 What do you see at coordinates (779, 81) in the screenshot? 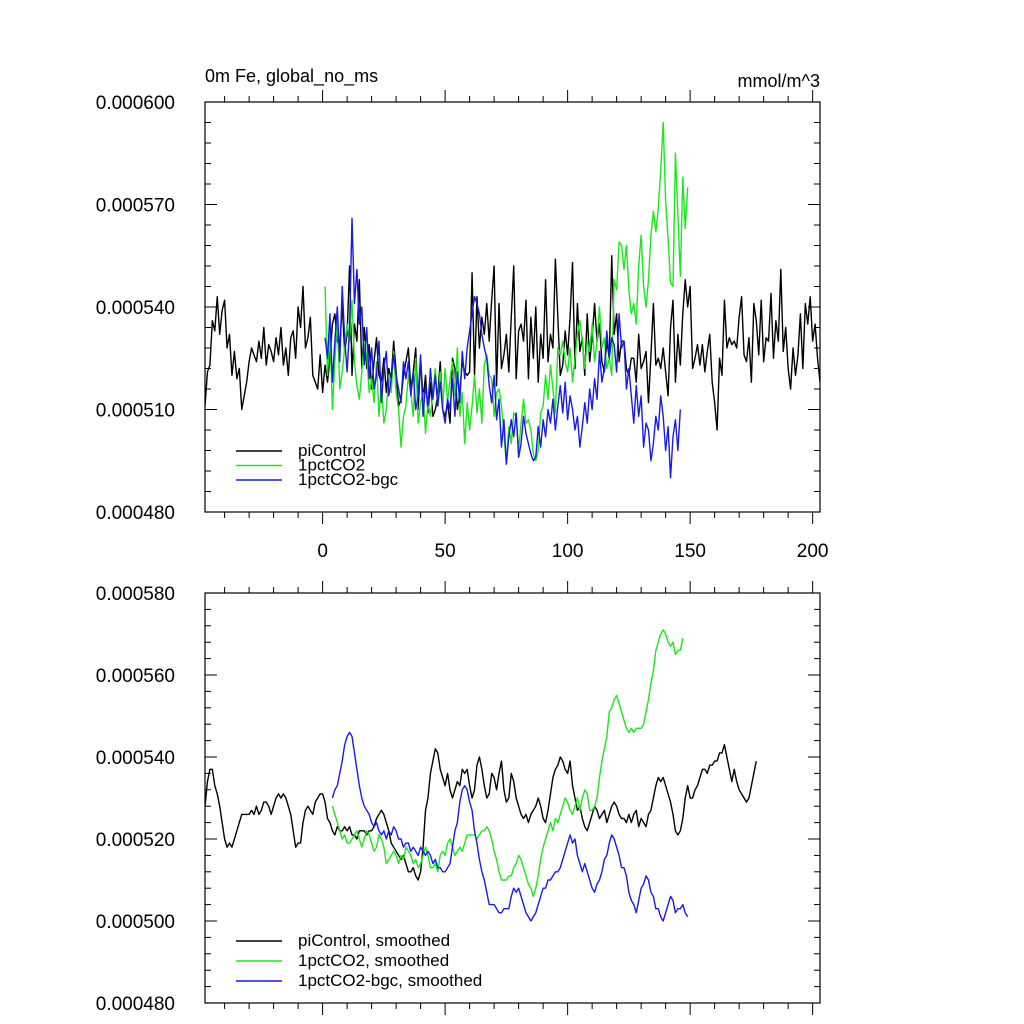
I see `units-label: mmol/m^3` at bounding box center [779, 81].